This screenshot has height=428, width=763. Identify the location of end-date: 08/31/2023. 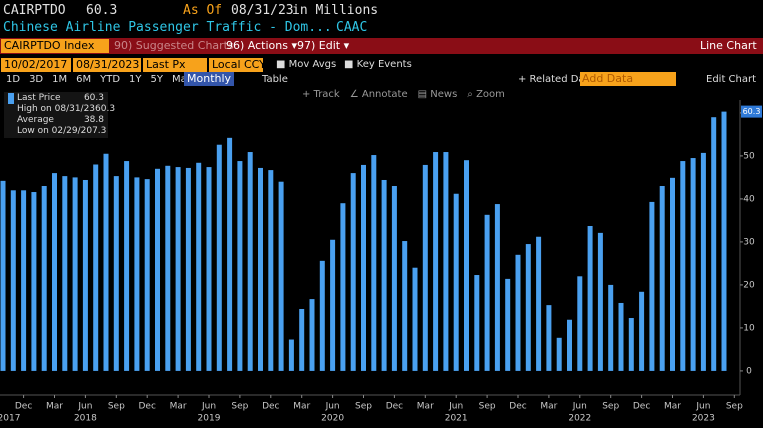
(107, 65).